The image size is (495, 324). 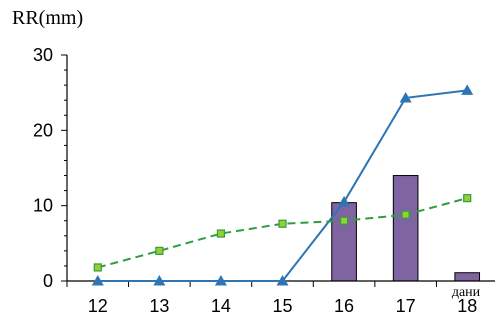 What do you see at coordinates (221, 306) in the screenshot?
I see `x-tick-label: 14` at bounding box center [221, 306].